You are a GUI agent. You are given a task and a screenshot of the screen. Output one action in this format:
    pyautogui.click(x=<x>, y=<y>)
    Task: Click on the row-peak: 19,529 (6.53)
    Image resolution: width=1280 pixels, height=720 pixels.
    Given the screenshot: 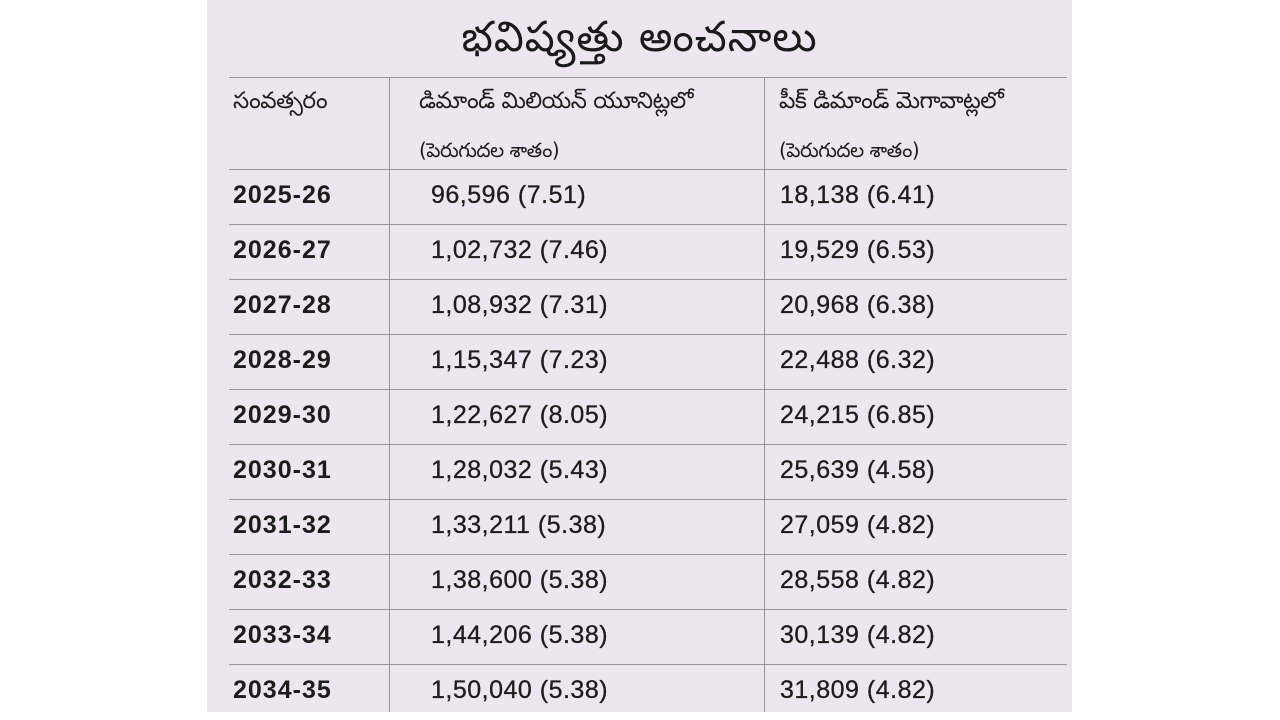 What is the action you would take?
    pyautogui.click(x=858, y=250)
    